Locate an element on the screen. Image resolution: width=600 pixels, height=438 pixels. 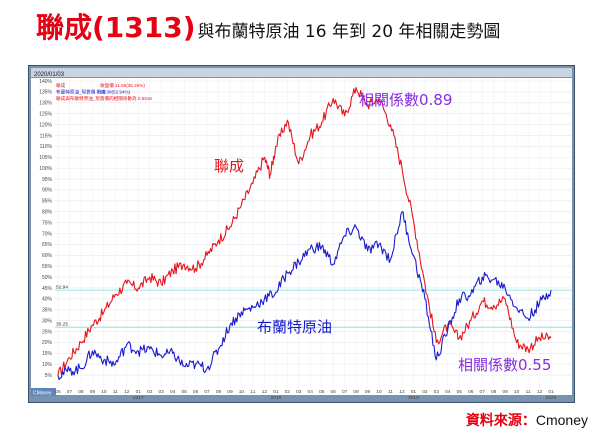
y-axis-panel is located at coordinates (42, 236).